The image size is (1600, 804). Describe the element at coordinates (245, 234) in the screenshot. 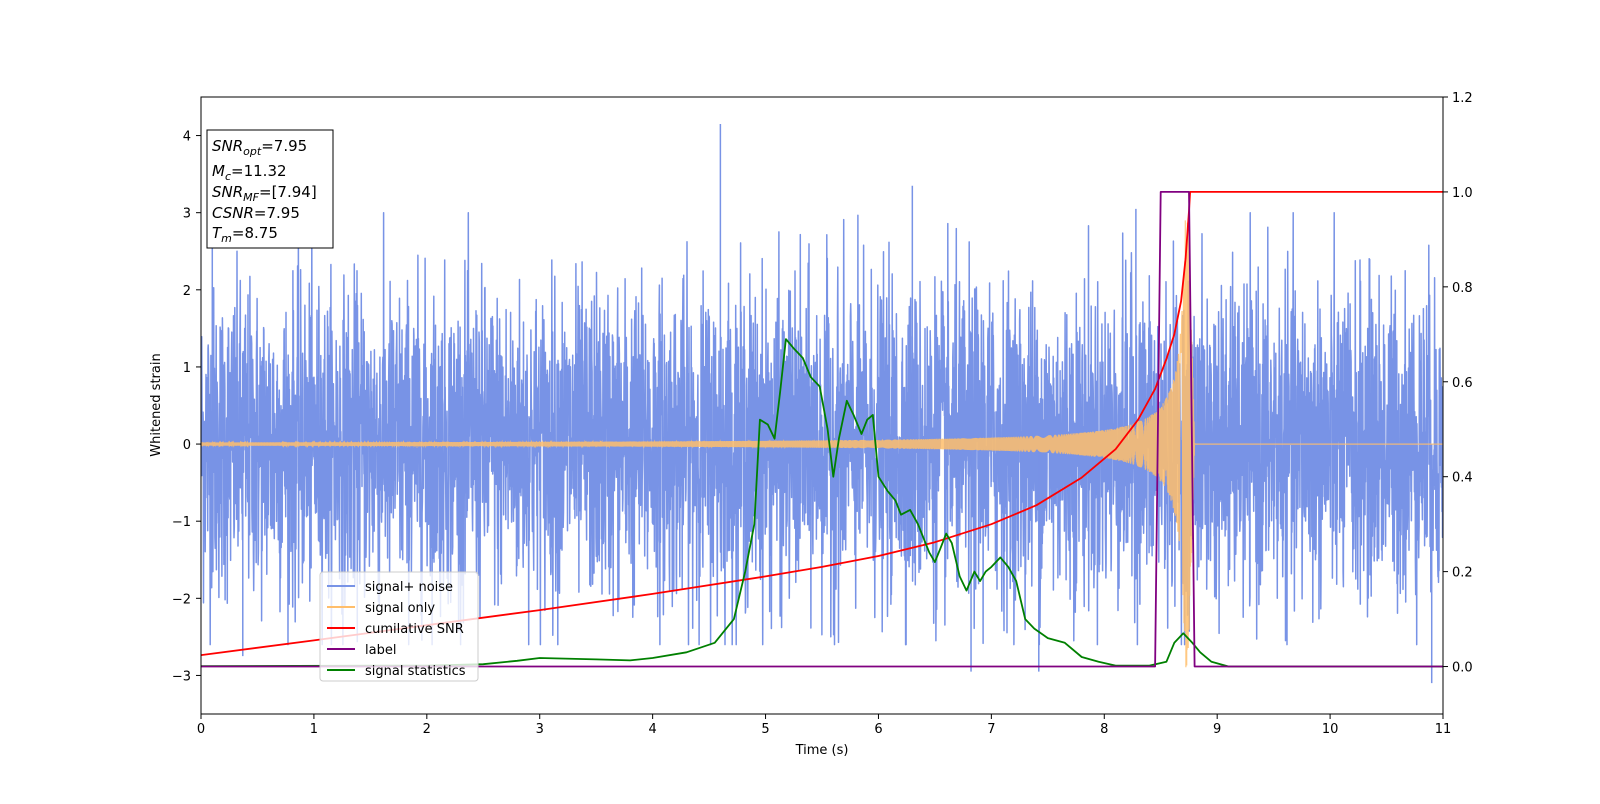

I see `info-line: Tm=8.75` at that location.